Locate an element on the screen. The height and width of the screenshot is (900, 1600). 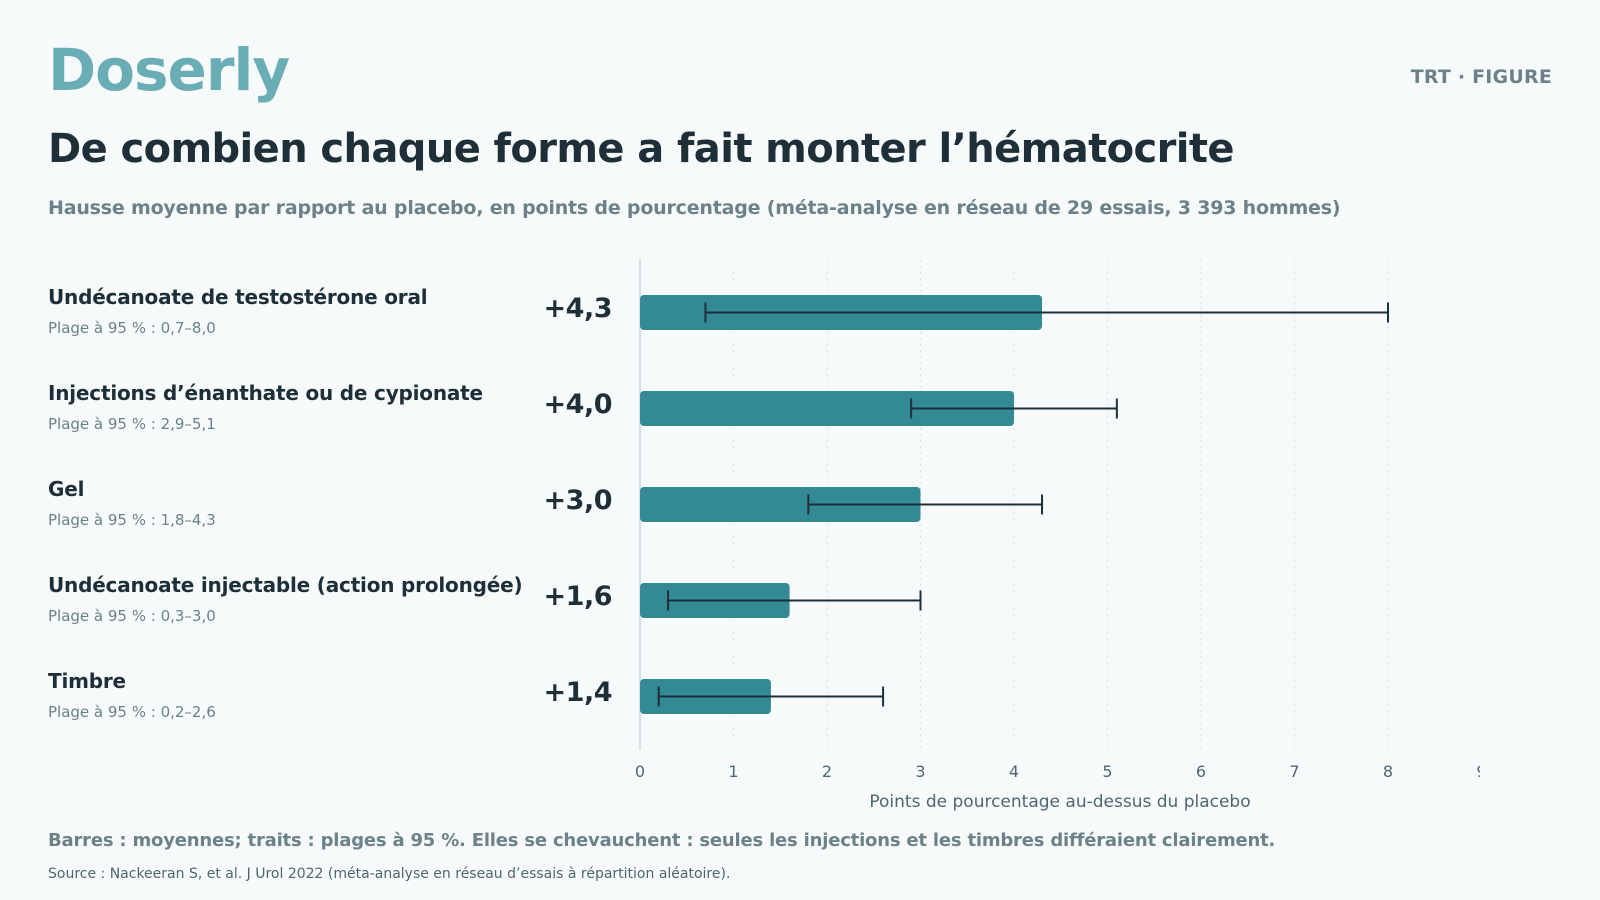
ci-label: Plage à 95 % : 2,9–5,1 is located at coordinates (132, 424).